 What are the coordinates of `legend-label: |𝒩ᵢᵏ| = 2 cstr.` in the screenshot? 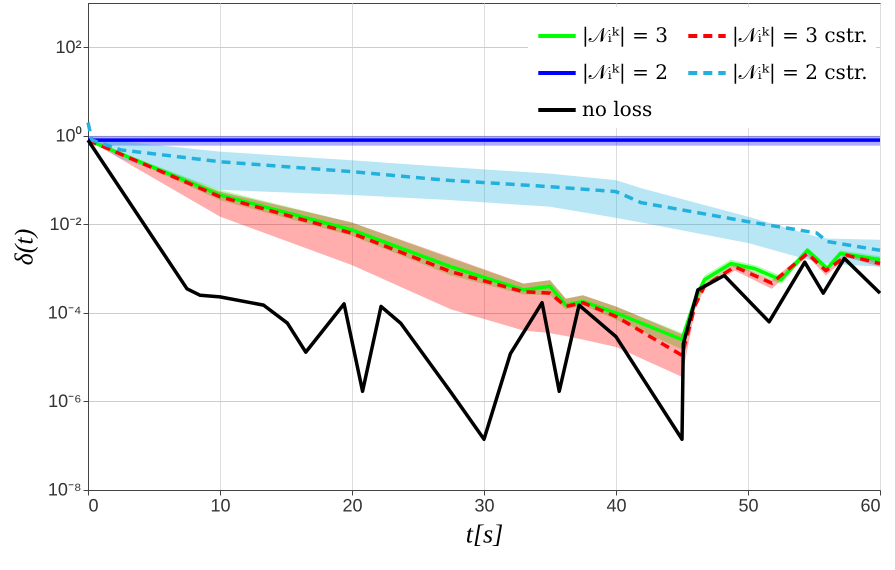 It's located at (800, 72).